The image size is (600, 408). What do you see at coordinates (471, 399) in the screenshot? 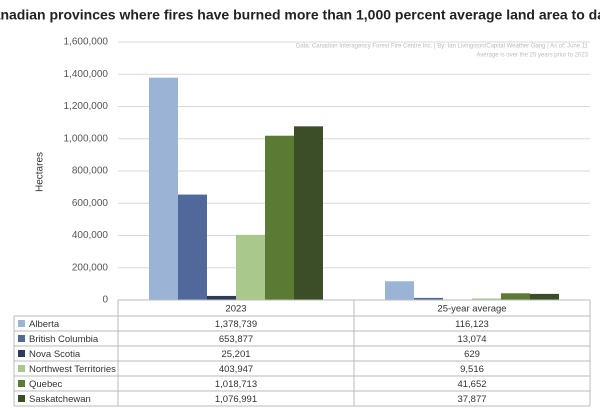
I see `table-value: 37,877` at bounding box center [471, 399].